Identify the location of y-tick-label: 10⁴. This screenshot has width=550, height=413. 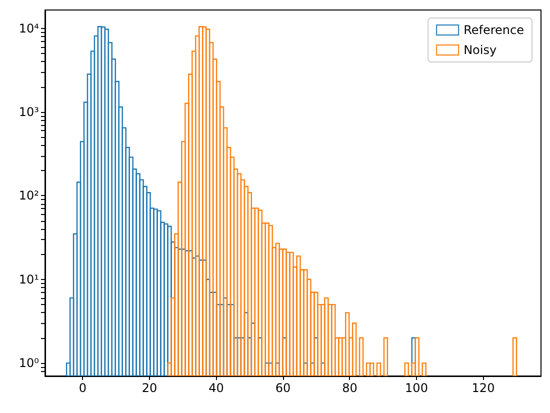
(29, 28).